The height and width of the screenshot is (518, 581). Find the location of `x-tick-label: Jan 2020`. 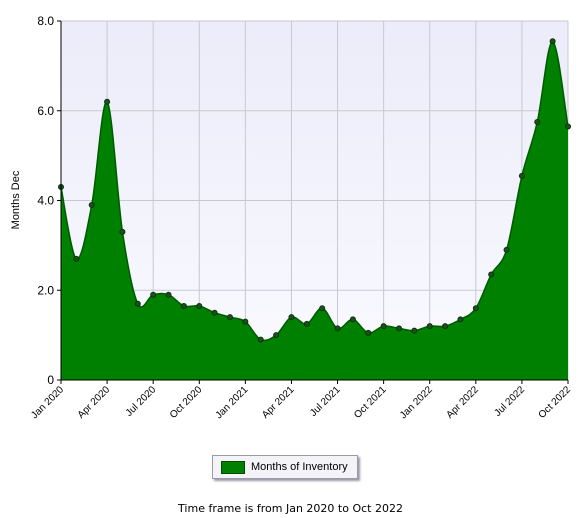

x-tick-label: Jan 2020 is located at coordinates (47, 402).